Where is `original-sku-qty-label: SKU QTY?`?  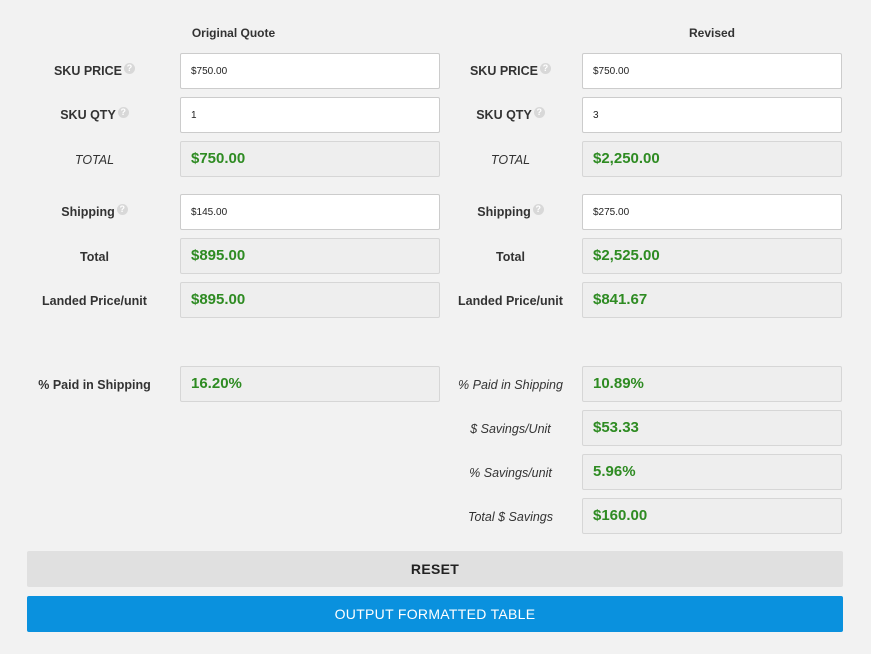 original-sku-qty-label: SKU QTY? is located at coordinates (94, 115).